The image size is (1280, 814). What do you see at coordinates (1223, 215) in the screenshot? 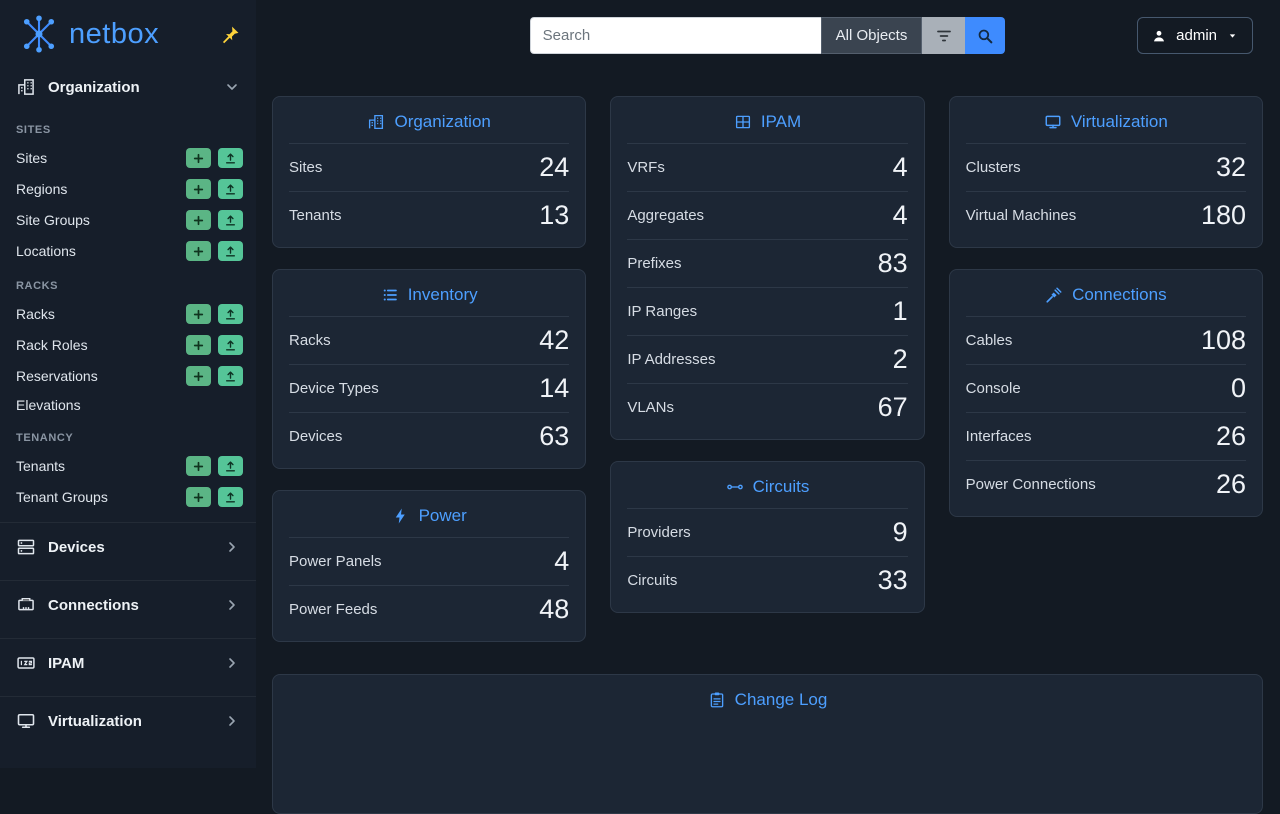
I see `stat-value: 180` at bounding box center [1223, 215].